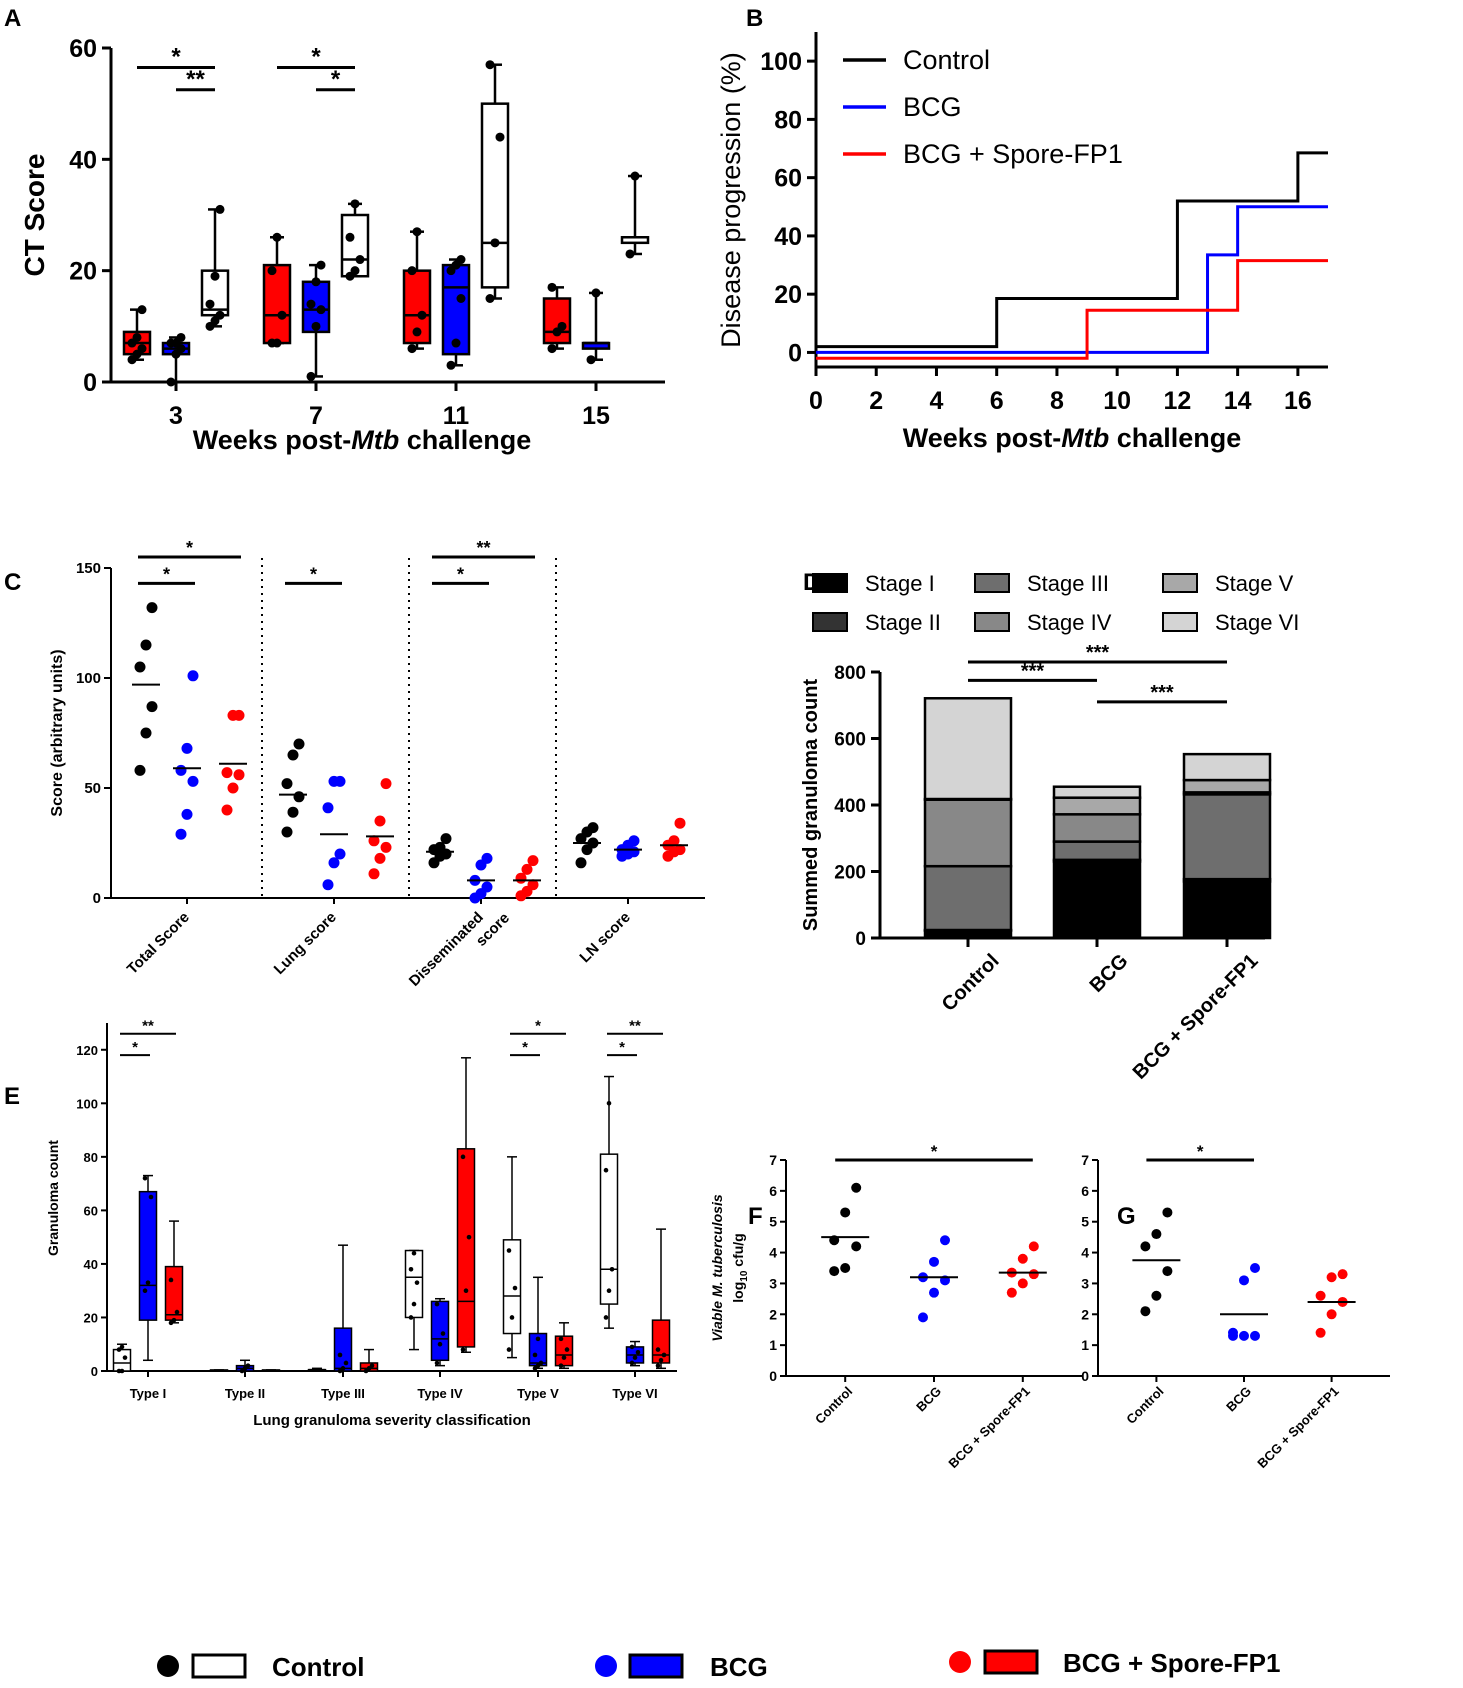 Image resolution: width=1463 pixels, height=1688 pixels. I want to click on panel-b-line-spore, so click(1072, 309).